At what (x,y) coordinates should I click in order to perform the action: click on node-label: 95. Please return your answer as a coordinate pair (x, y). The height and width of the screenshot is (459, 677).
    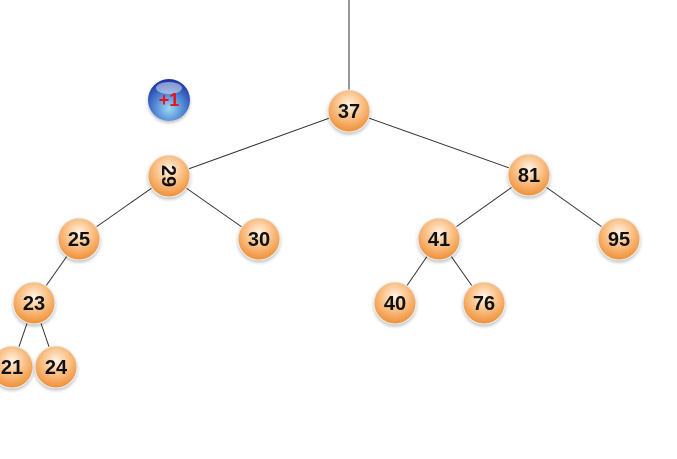
    Looking at the image, I should click on (619, 240).